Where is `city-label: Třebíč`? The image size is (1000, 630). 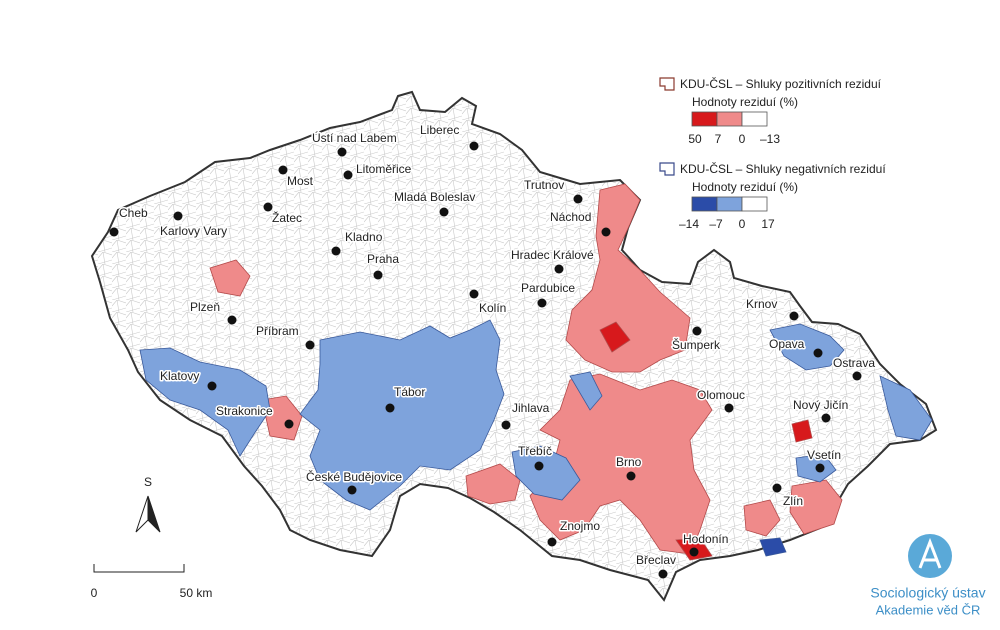 city-label: Třebíč is located at coordinates (535, 451).